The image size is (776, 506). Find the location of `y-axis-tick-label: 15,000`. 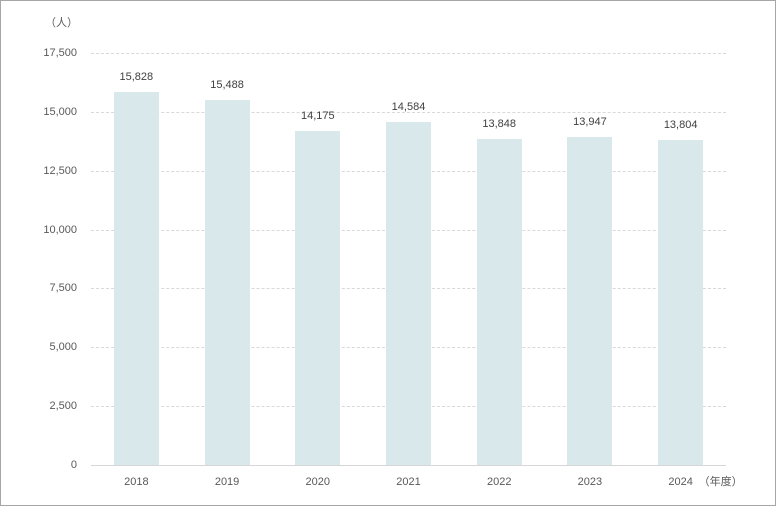

y-axis-tick-label: 15,000 is located at coordinates (60, 111).